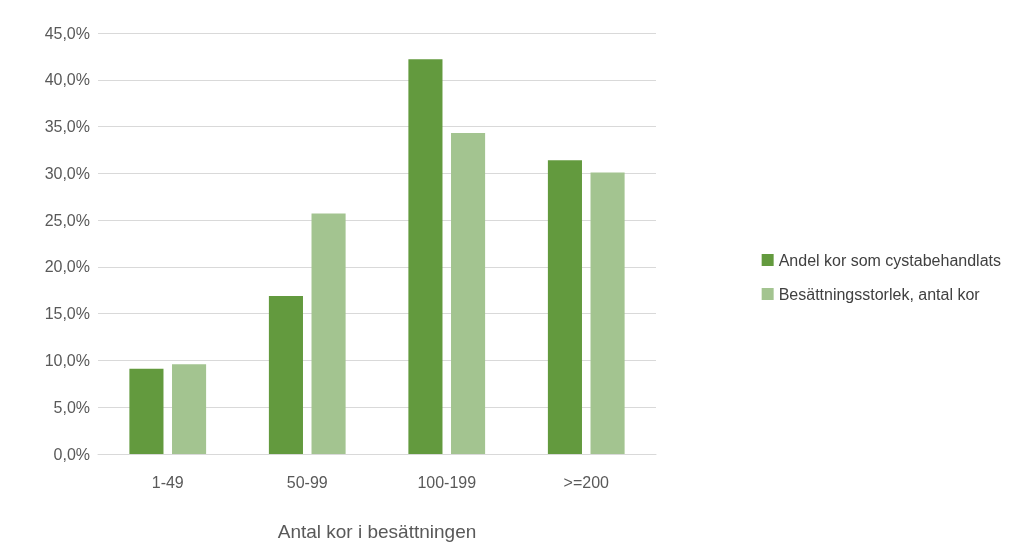  What do you see at coordinates (307, 482) in the screenshot?
I see `x-tick-label: 50-99` at bounding box center [307, 482].